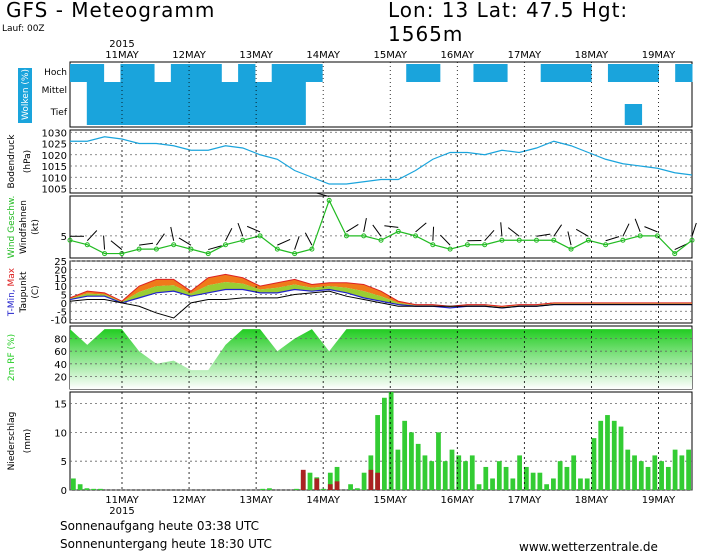 The width and height of the screenshot is (708, 554). What do you see at coordinates (54, 190) in the screenshot?
I see `pressure-tick: 1005` at bounding box center [54, 190].